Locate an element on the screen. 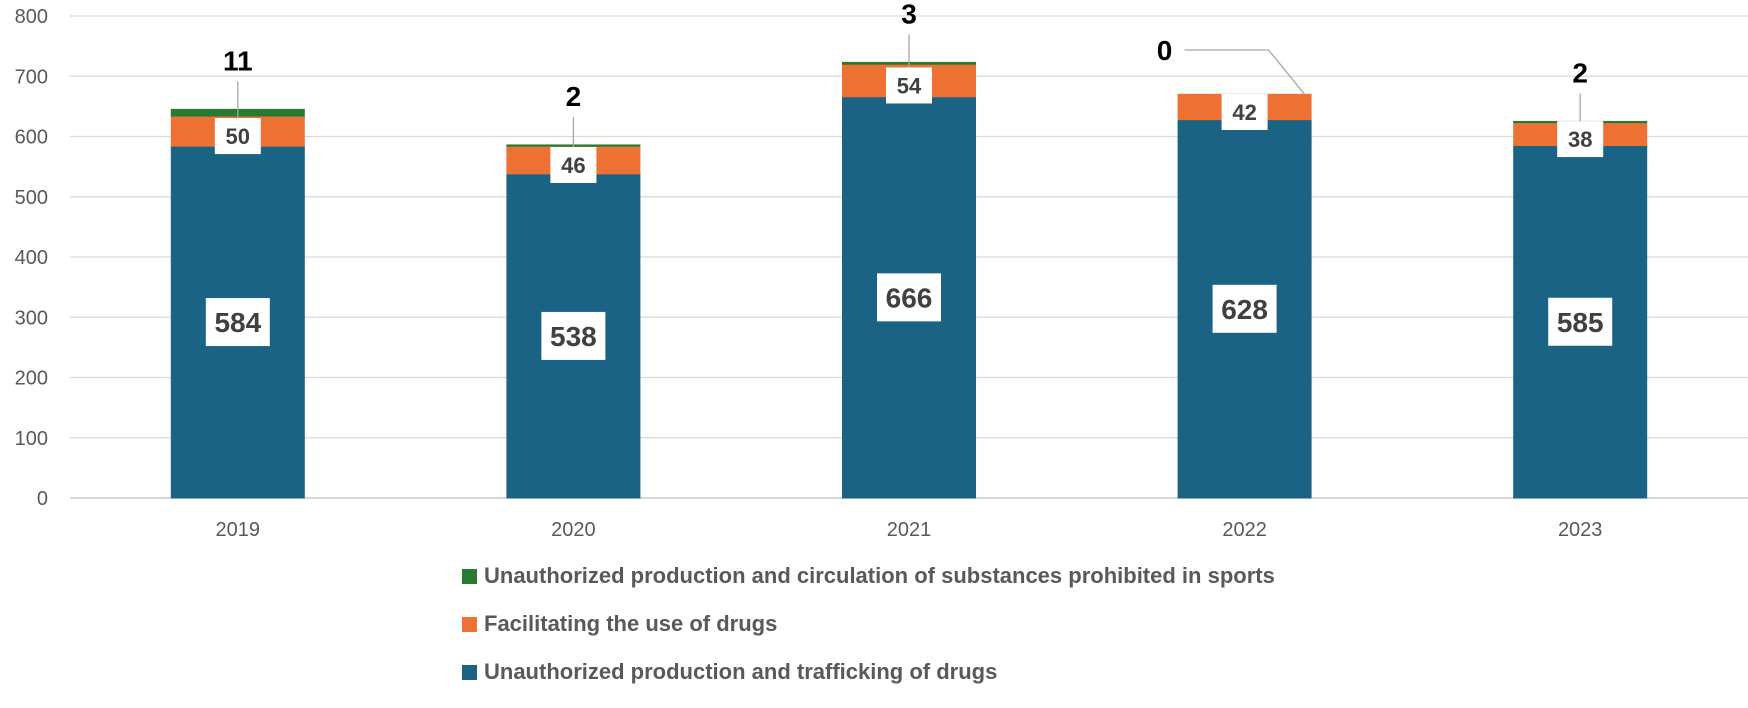 The height and width of the screenshot is (708, 1748). y-tick-label: 500 is located at coordinates (31, 198).